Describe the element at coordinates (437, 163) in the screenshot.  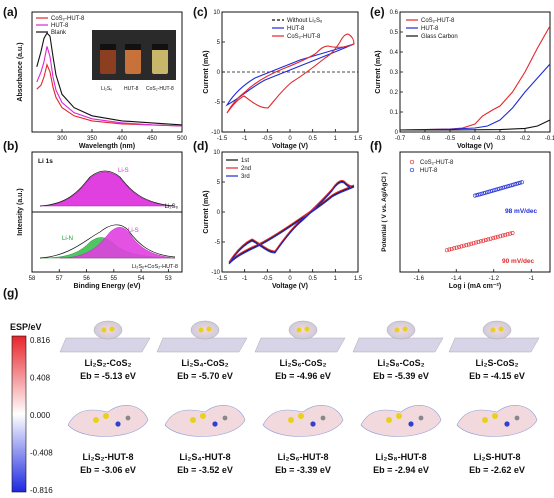
I see `chart-f-legend-label: CoS₂-HUT-8` at that location.